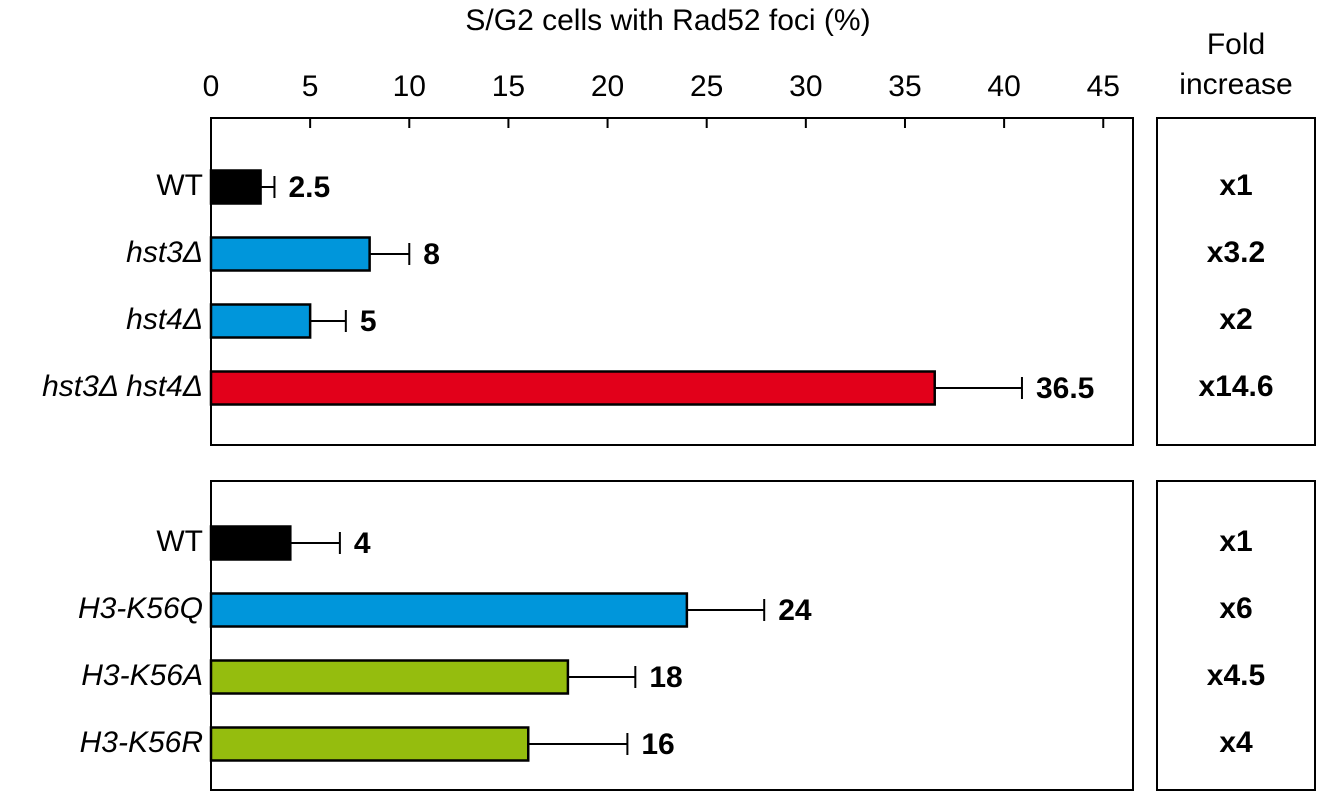 The height and width of the screenshot is (800, 1331). What do you see at coordinates (142, 675) in the screenshot?
I see `category-label: H3-K56A` at bounding box center [142, 675].